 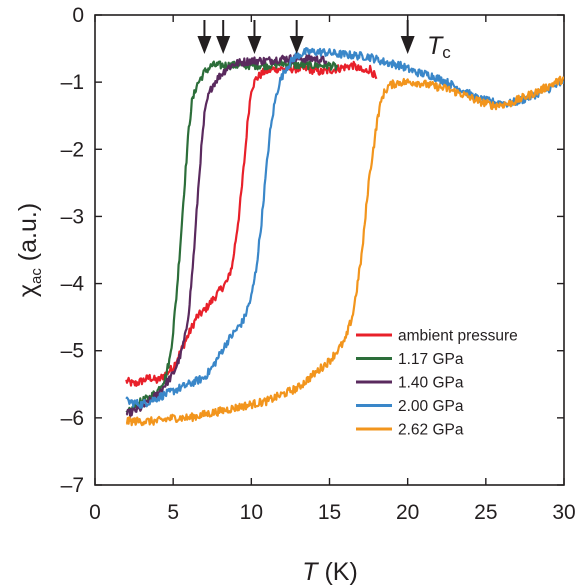 What do you see at coordinates (306, 37) in the screenshot?
I see `tc-arrows` at bounding box center [306, 37].